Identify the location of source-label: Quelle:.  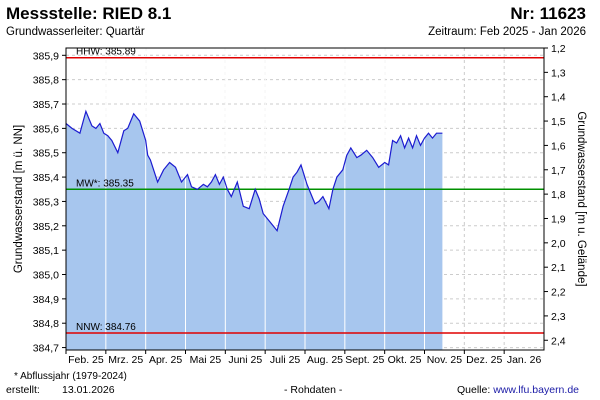
(474, 390).